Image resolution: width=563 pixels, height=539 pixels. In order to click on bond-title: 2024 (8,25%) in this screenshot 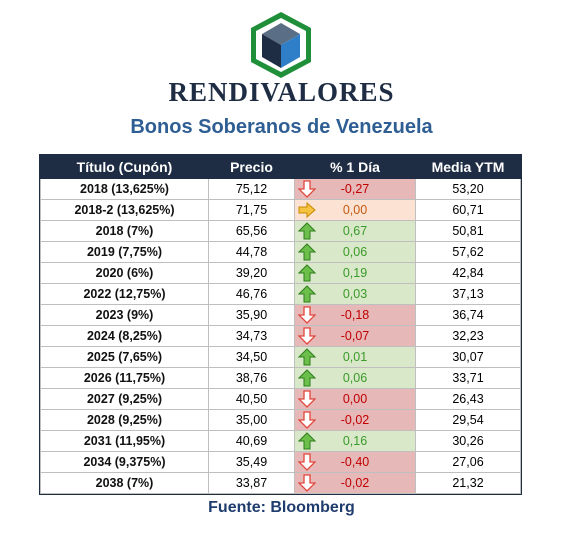, I will do `click(124, 336)`.